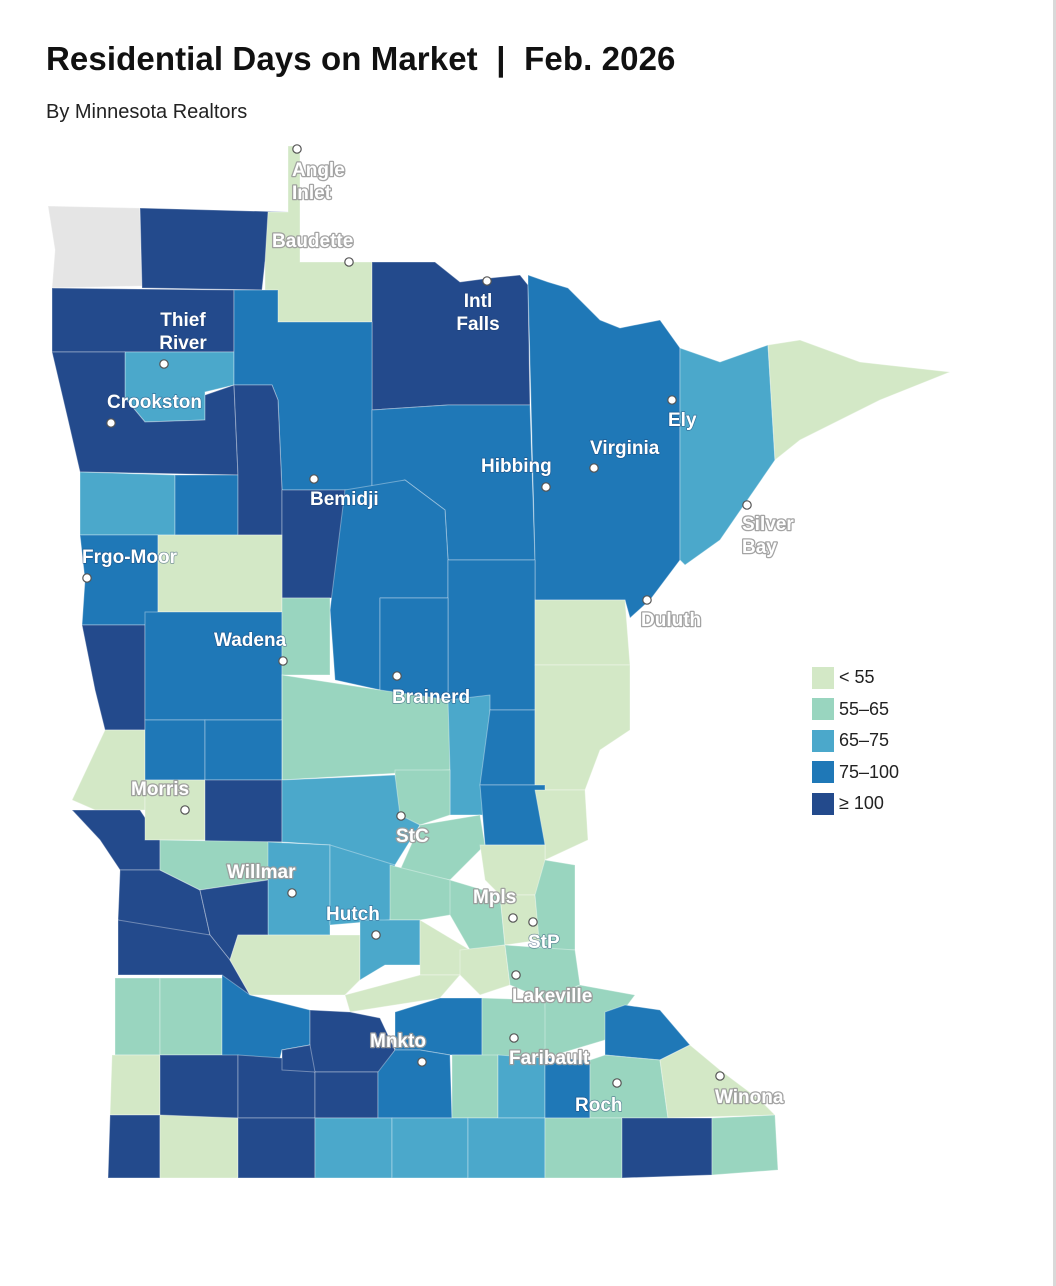 The width and height of the screenshot is (1056, 1286). Describe the element at coordinates (415, 1084) in the screenshot. I see `region-blue-earth` at that location.